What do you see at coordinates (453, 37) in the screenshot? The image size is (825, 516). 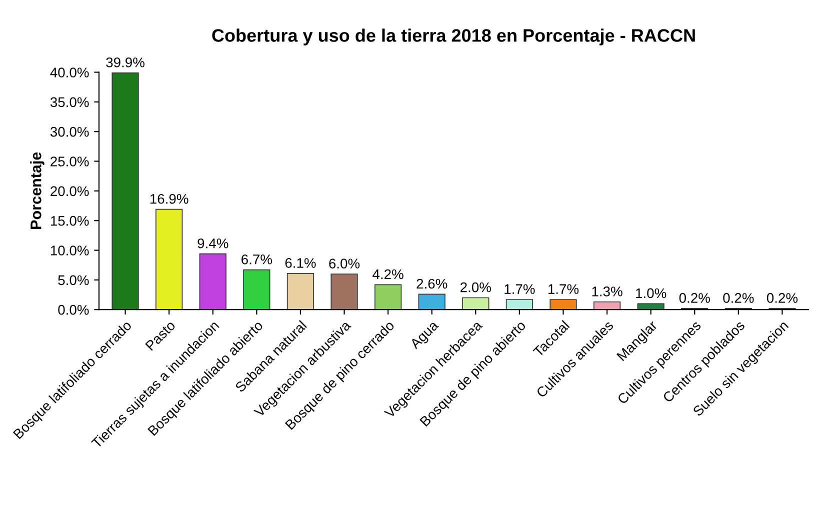 I see `chart-title: Cobertura y uso de la tierra 2018 en Porcentaje - RACCN` at bounding box center [453, 37].